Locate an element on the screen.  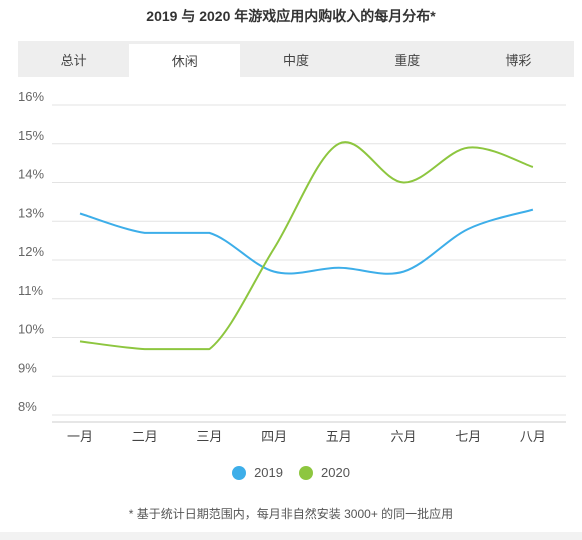
y-tick-label: 11% is located at coordinates (30, 290).